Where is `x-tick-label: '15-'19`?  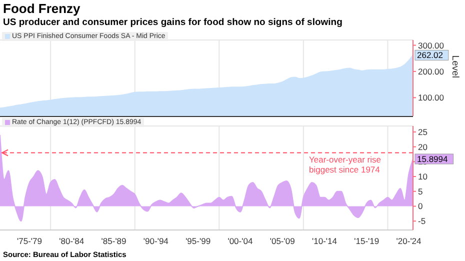
x-tick-label: '15-'19 is located at coordinates (367, 241).